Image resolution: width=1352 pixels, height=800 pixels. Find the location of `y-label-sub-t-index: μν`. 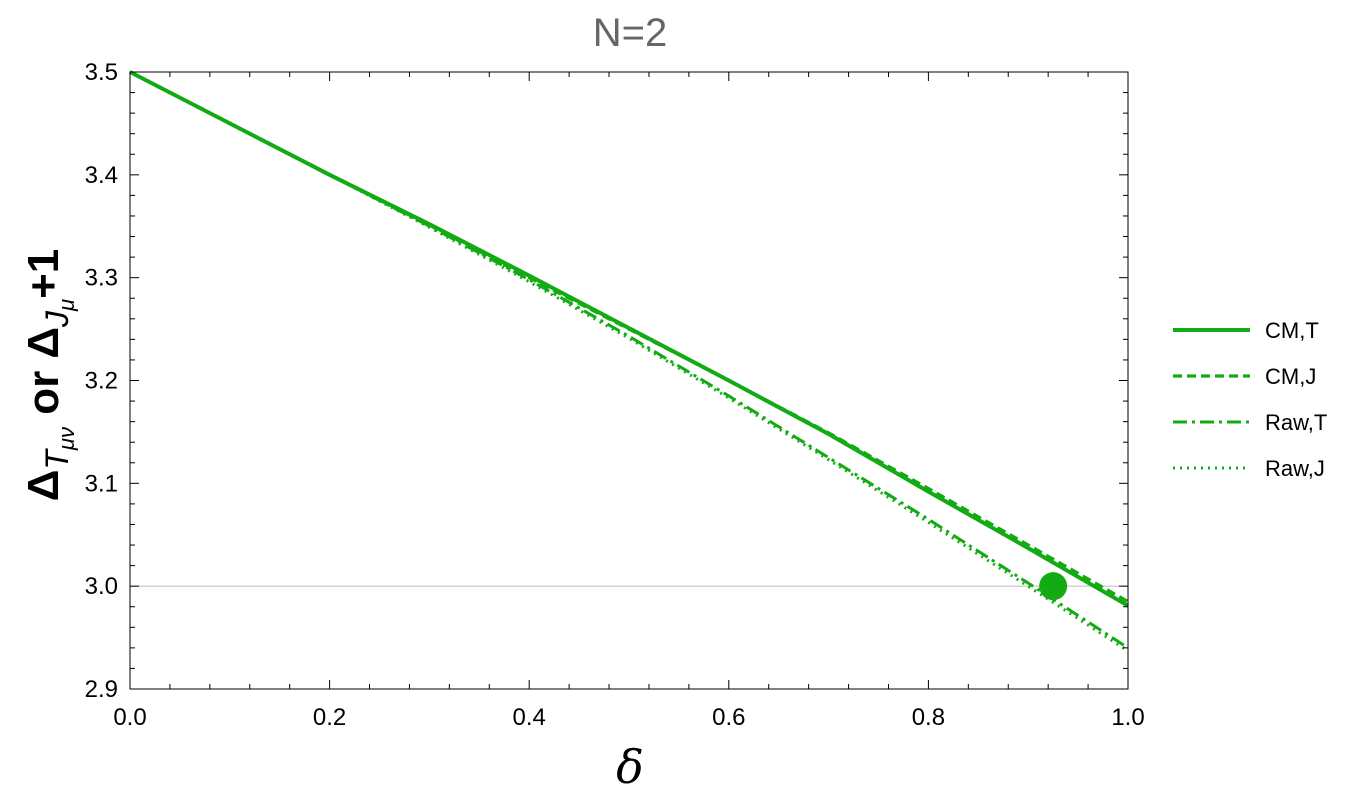

y-label-sub-t-index: μν is located at coordinates (66, 439).